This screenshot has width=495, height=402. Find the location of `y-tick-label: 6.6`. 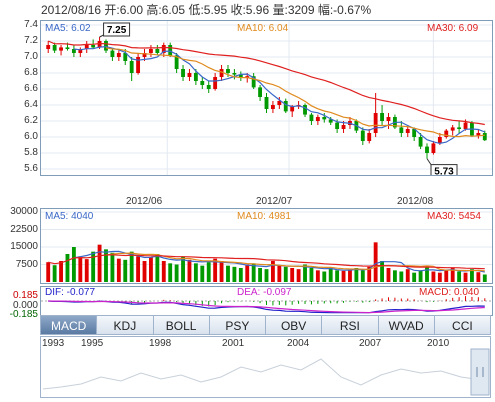

y-tick-label: 6.6 is located at coordinates (31, 88).